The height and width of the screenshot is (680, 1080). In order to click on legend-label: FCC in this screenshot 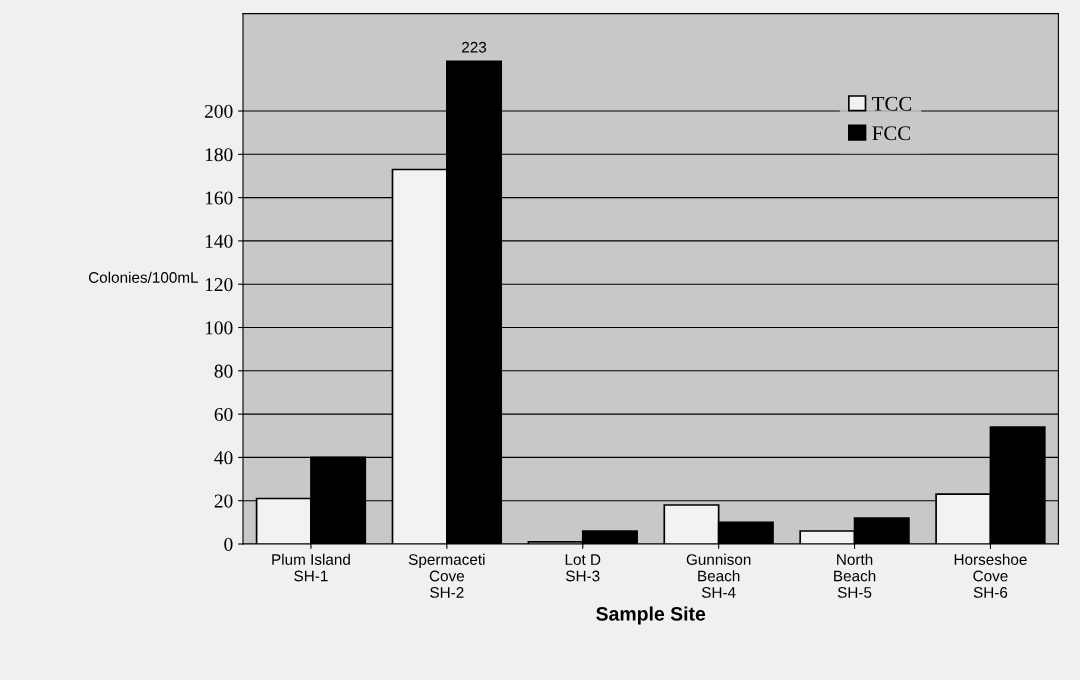, I will do `click(891, 133)`.